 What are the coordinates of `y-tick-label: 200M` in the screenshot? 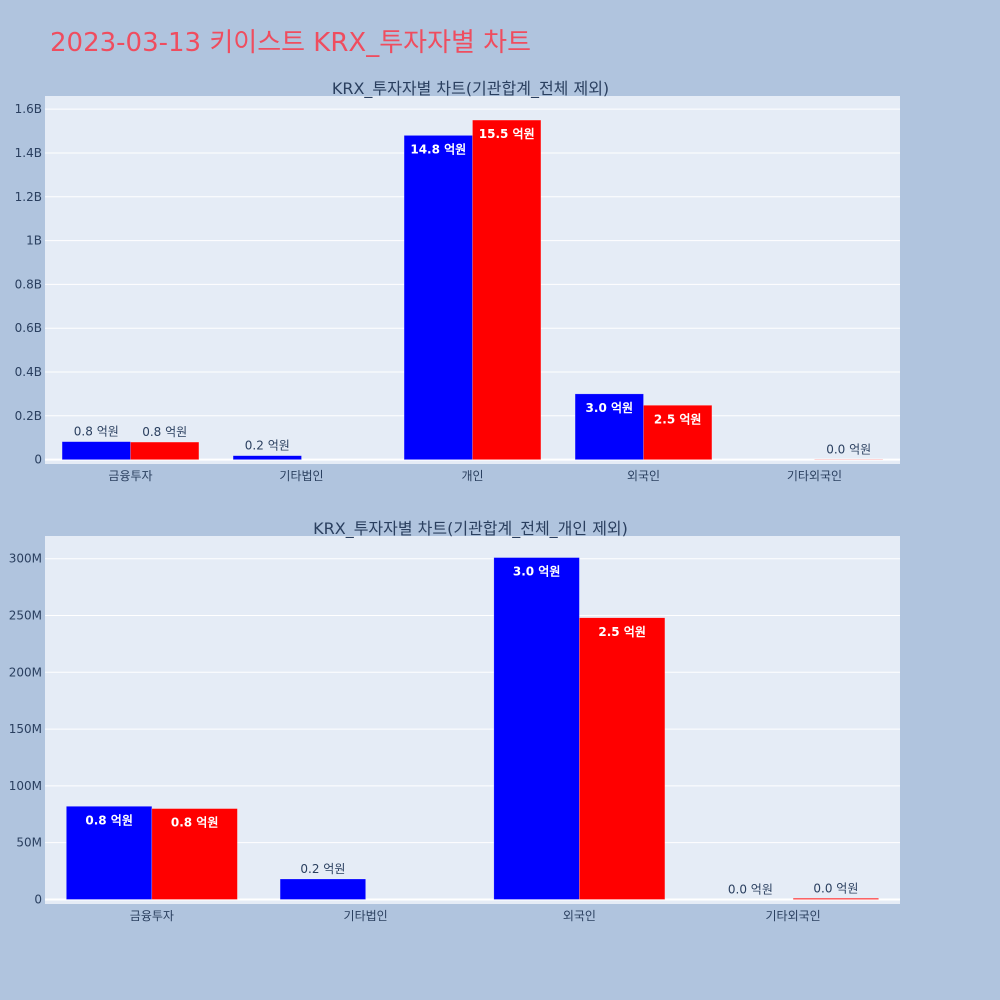 It's located at (25, 672).